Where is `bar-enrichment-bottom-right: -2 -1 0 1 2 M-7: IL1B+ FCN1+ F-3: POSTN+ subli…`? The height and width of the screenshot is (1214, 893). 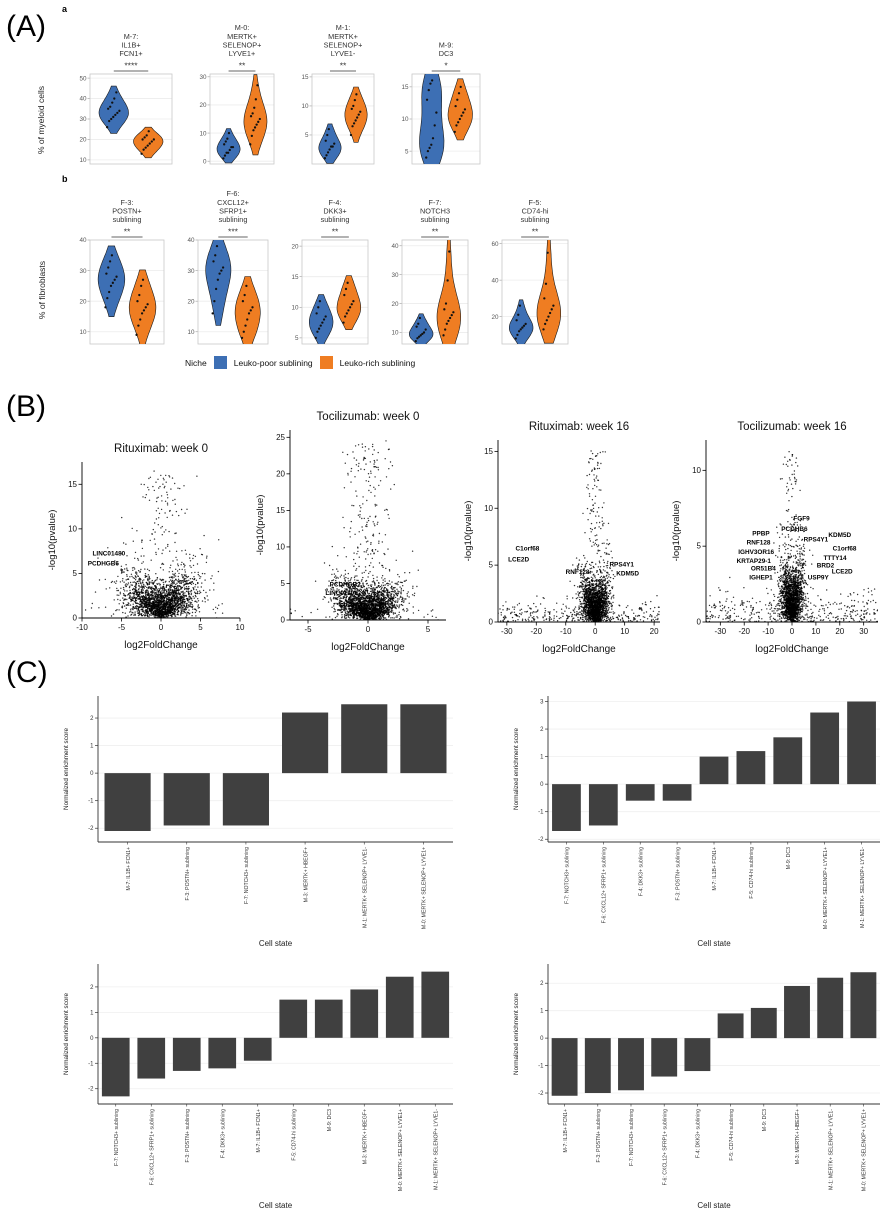
bar-enrichment-bottom-right: -2 -1 0 1 2 M-7: IL1B+ FCN1+ F-3: POSTN+ subli… is located at coordinates (699, 1084).